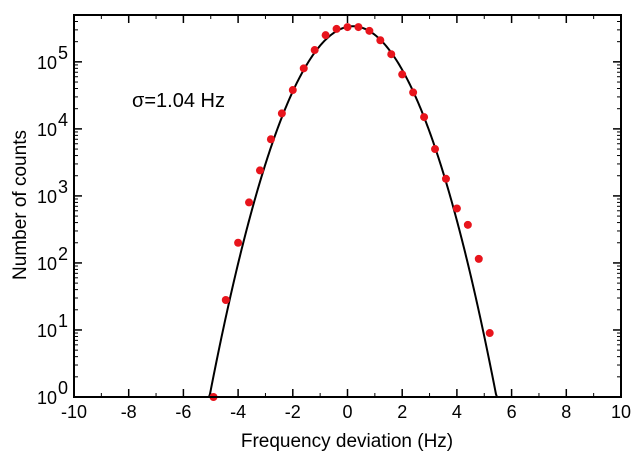 This screenshot has width=633, height=454. What do you see at coordinates (183, 412) in the screenshot?
I see `x-tick-label: -6` at bounding box center [183, 412].